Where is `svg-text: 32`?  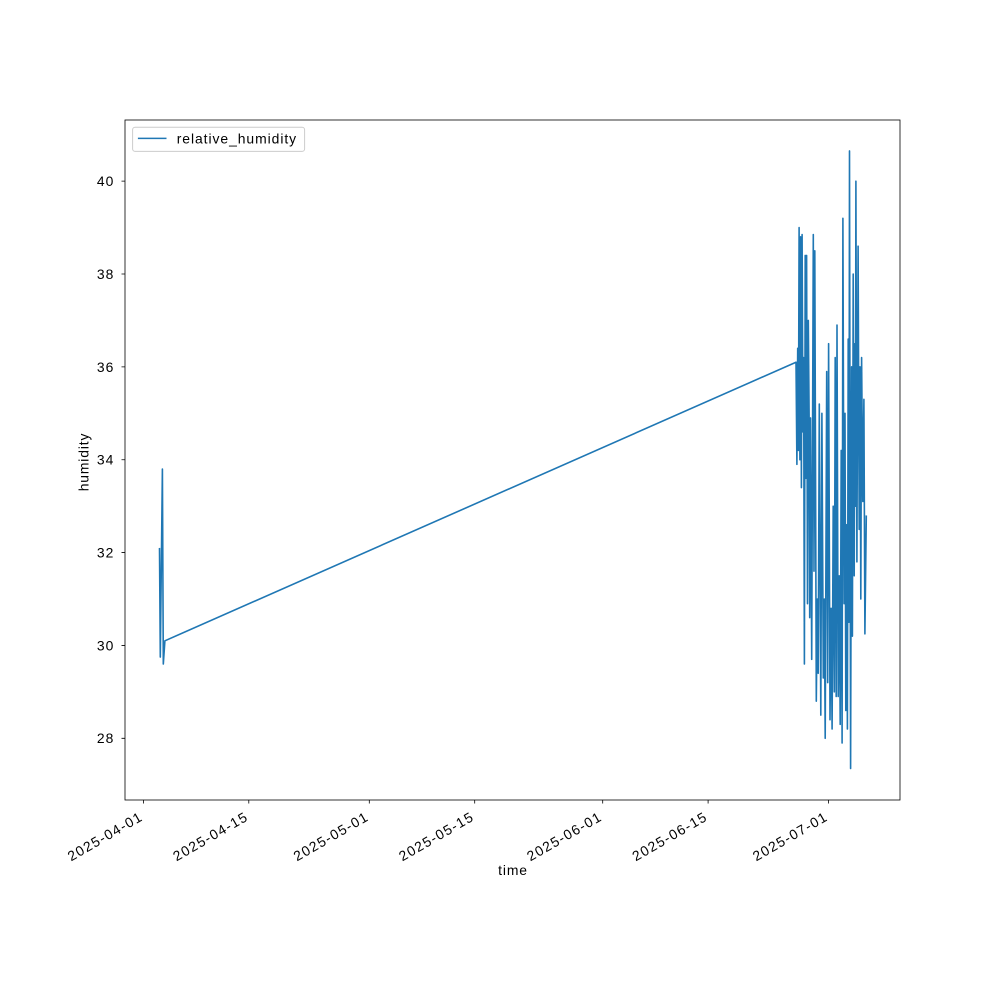 svg-text: 32 is located at coordinates (106, 553).